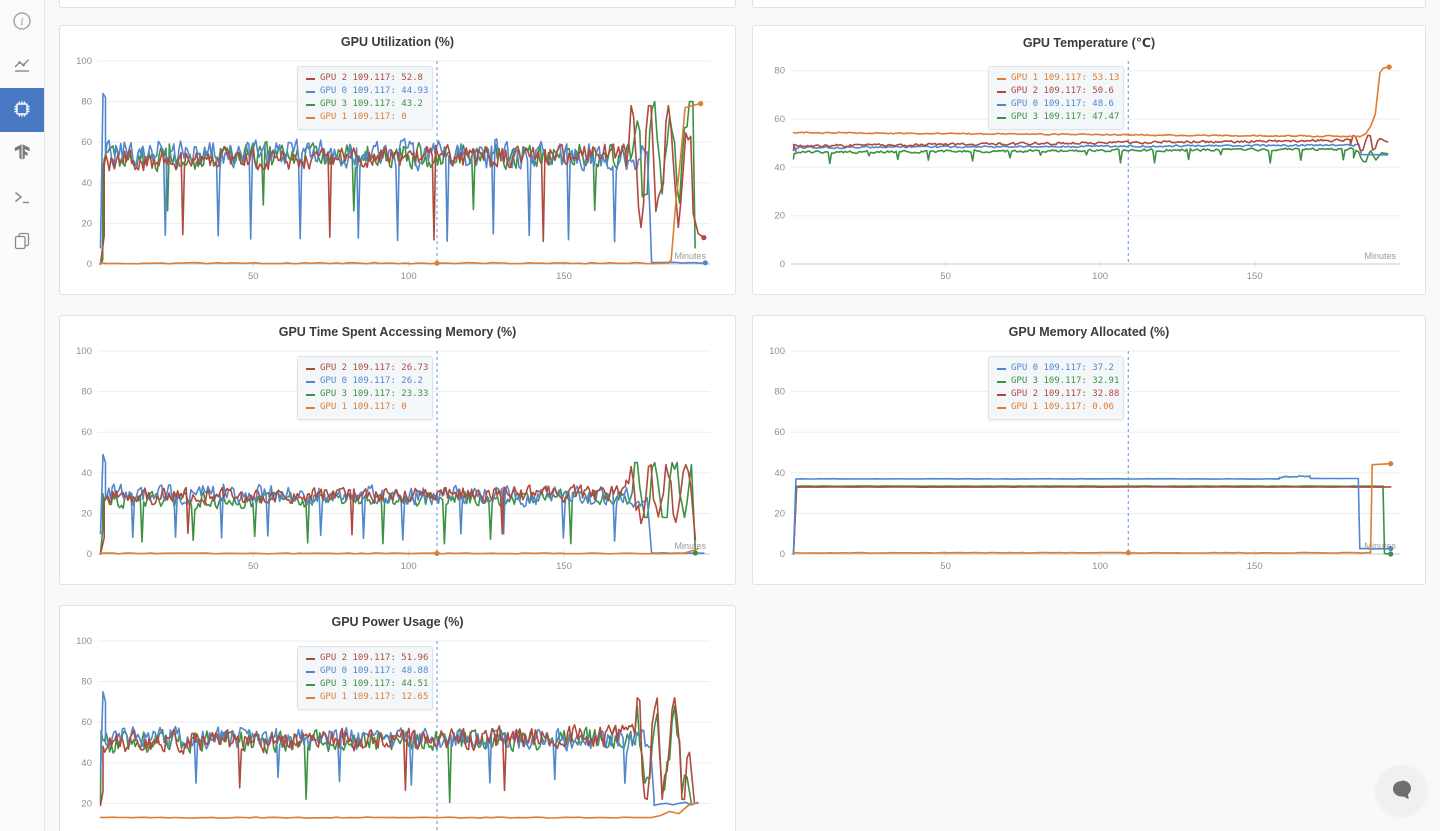 Image resolution: width=1440 pixels, height=831 pixels. Describe the element at coordinates (22, 415) in the screenshot. I see `run-page-sidebar: i` at that location.